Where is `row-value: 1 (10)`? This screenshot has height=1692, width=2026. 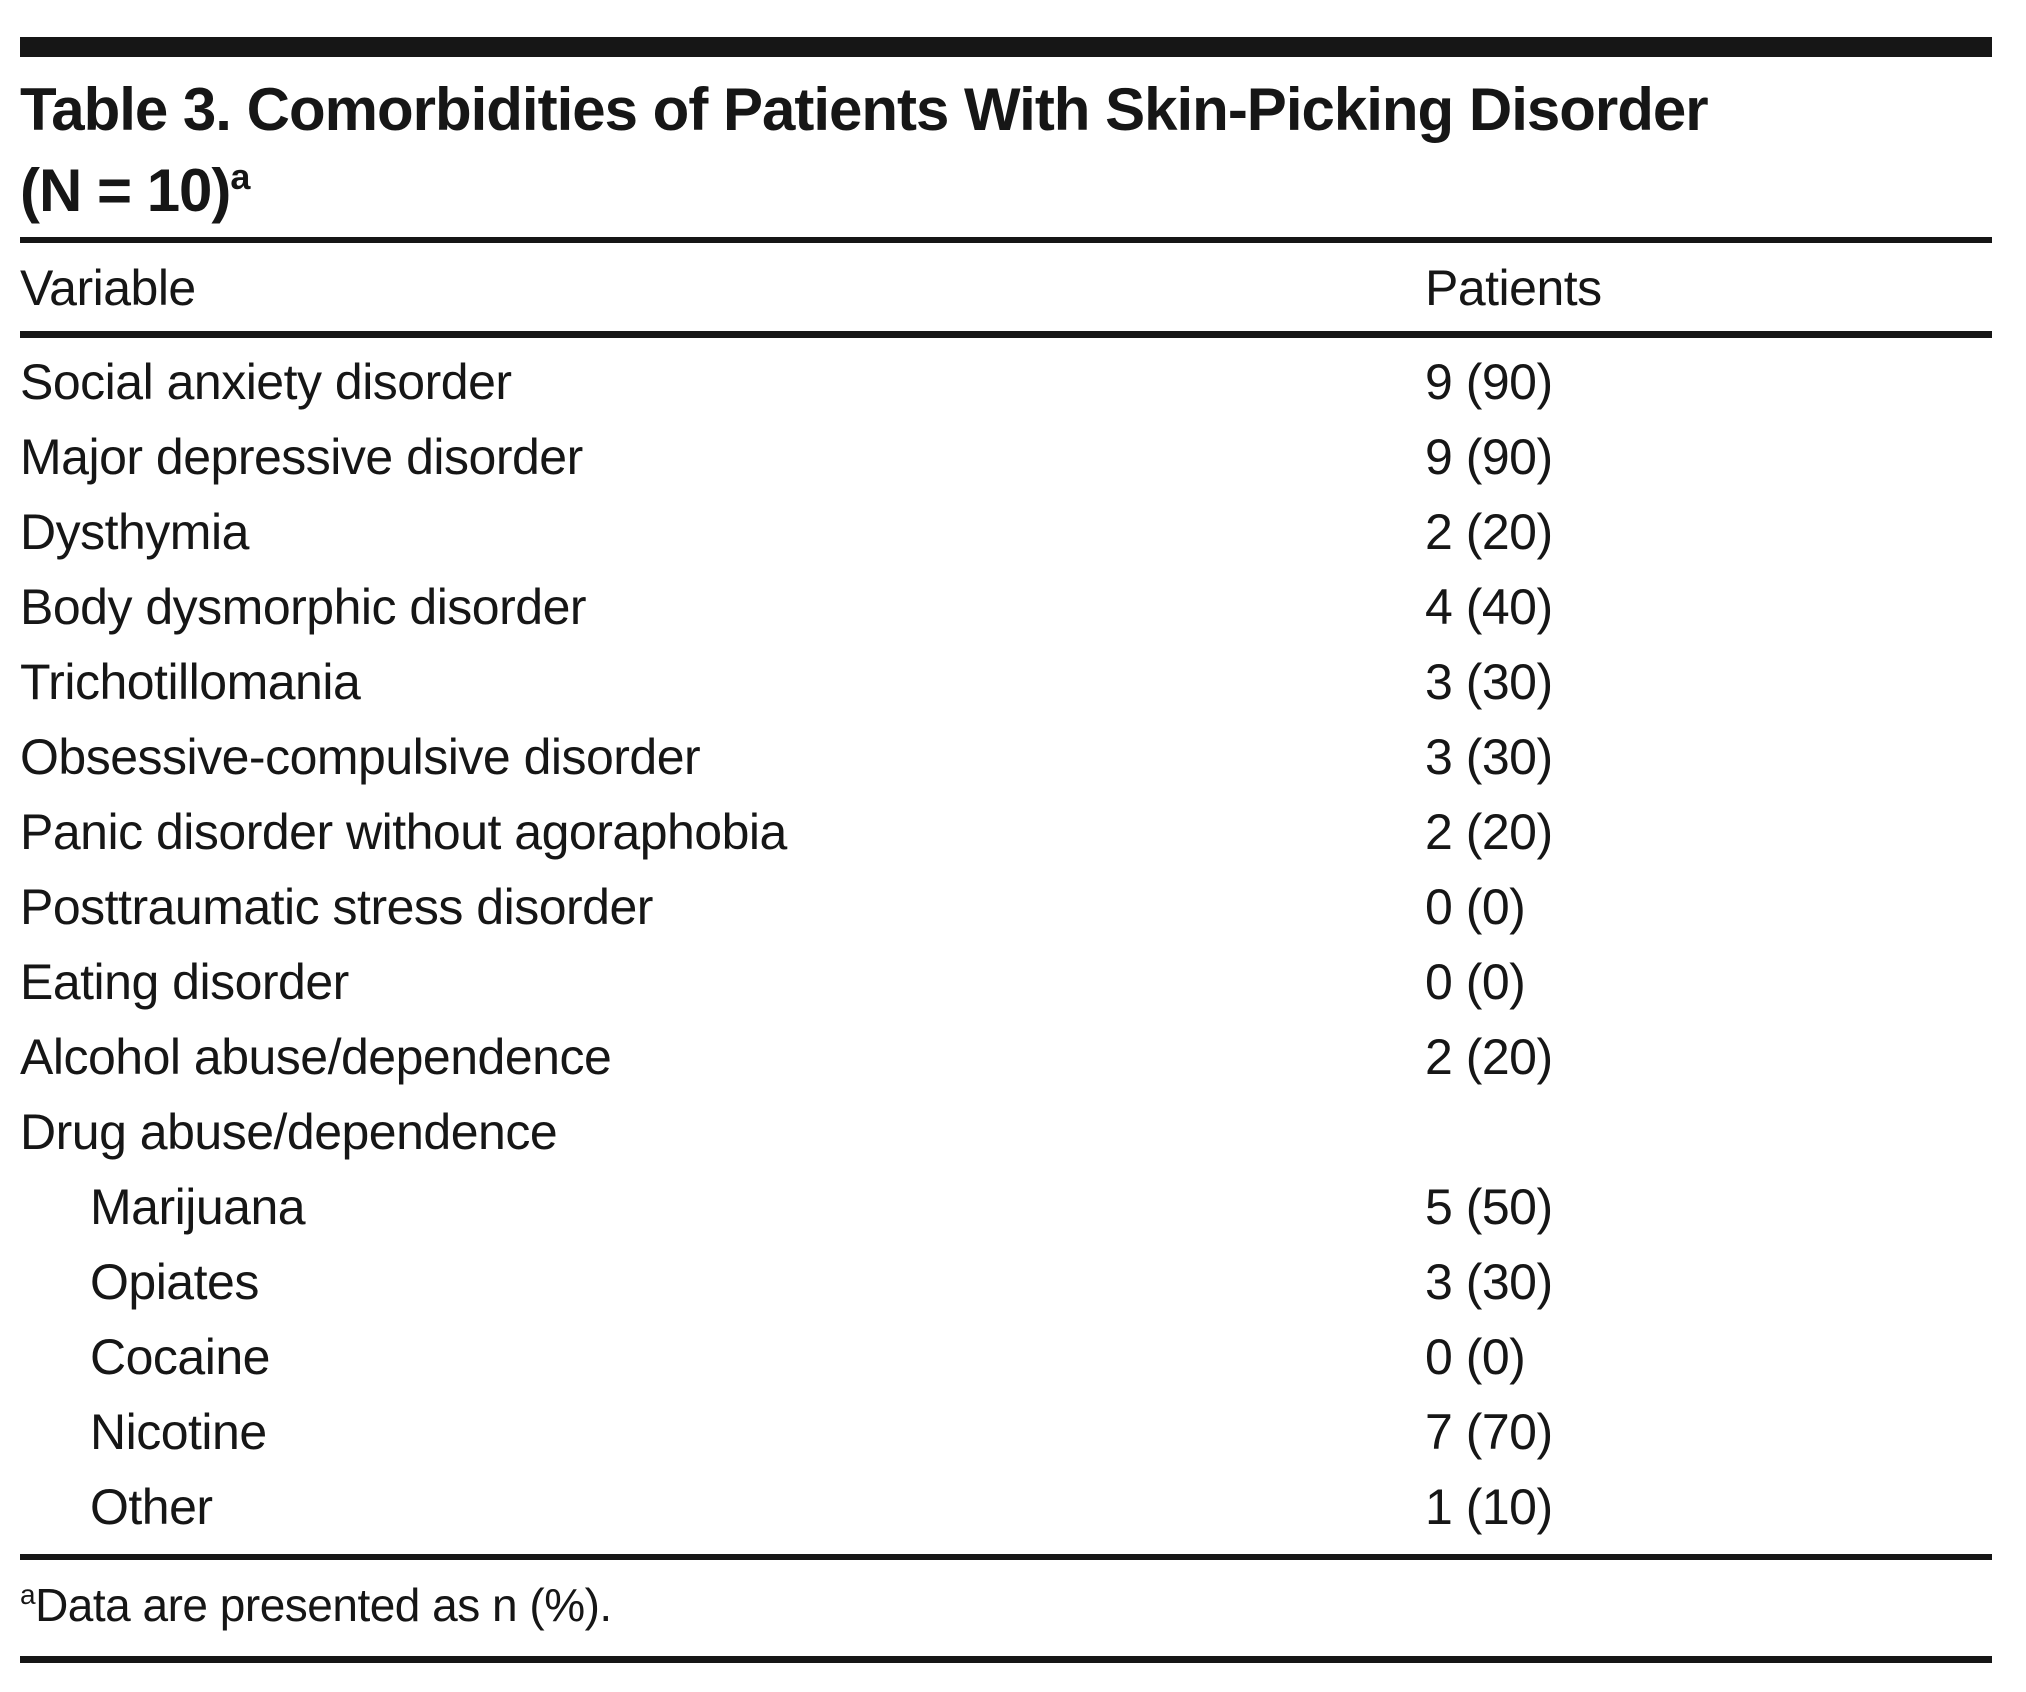
row-value: 1 (10) is located at coordinates (1489, 1506).